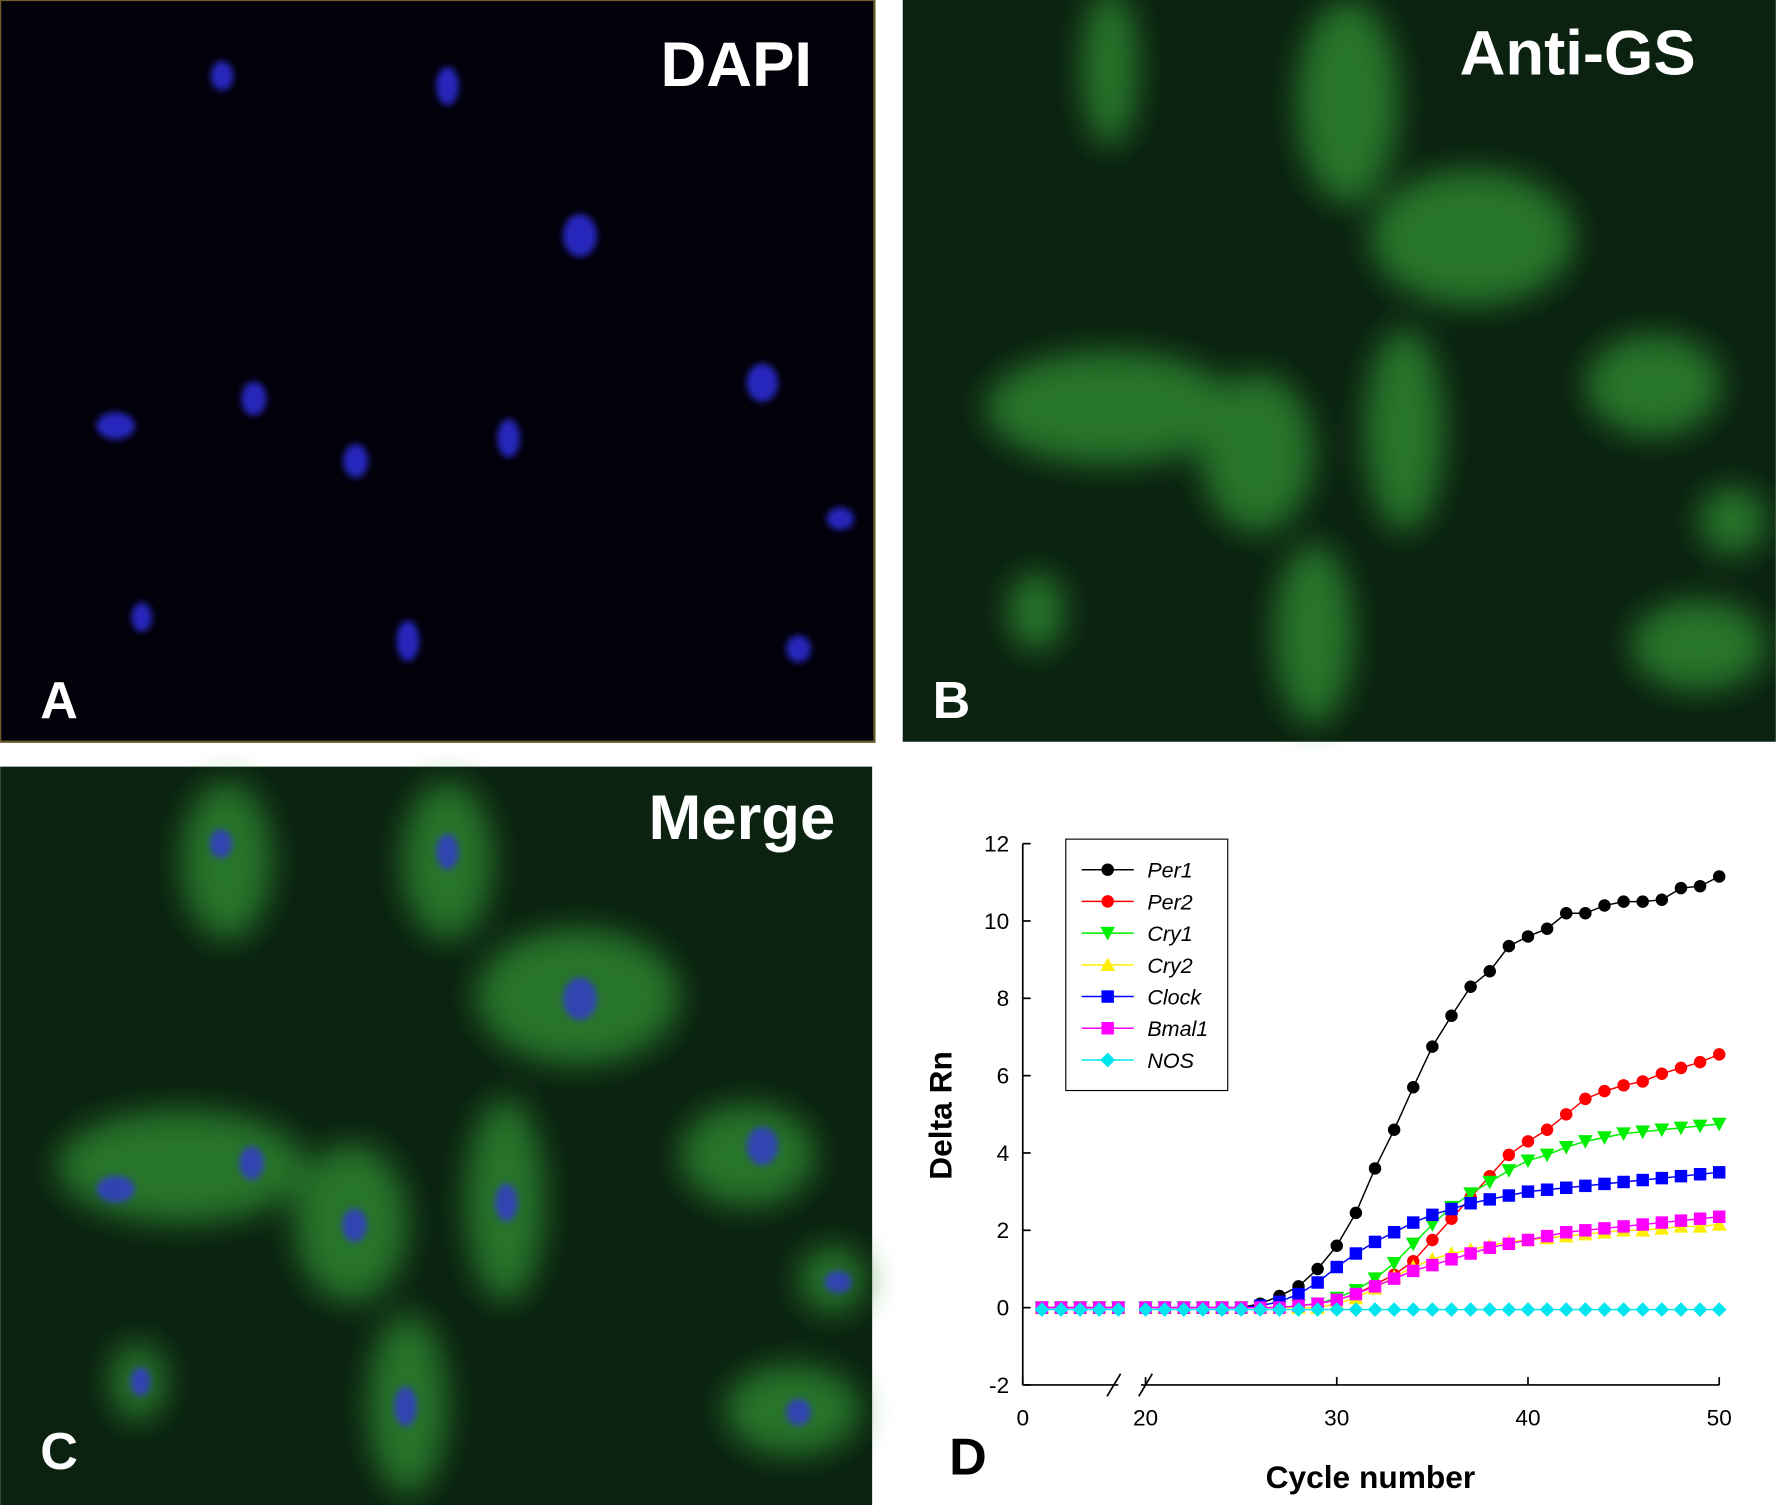  Describe the element at coordinates (1022, 1418) in the screenshot. I see `x-tick-label: 0` at that location.